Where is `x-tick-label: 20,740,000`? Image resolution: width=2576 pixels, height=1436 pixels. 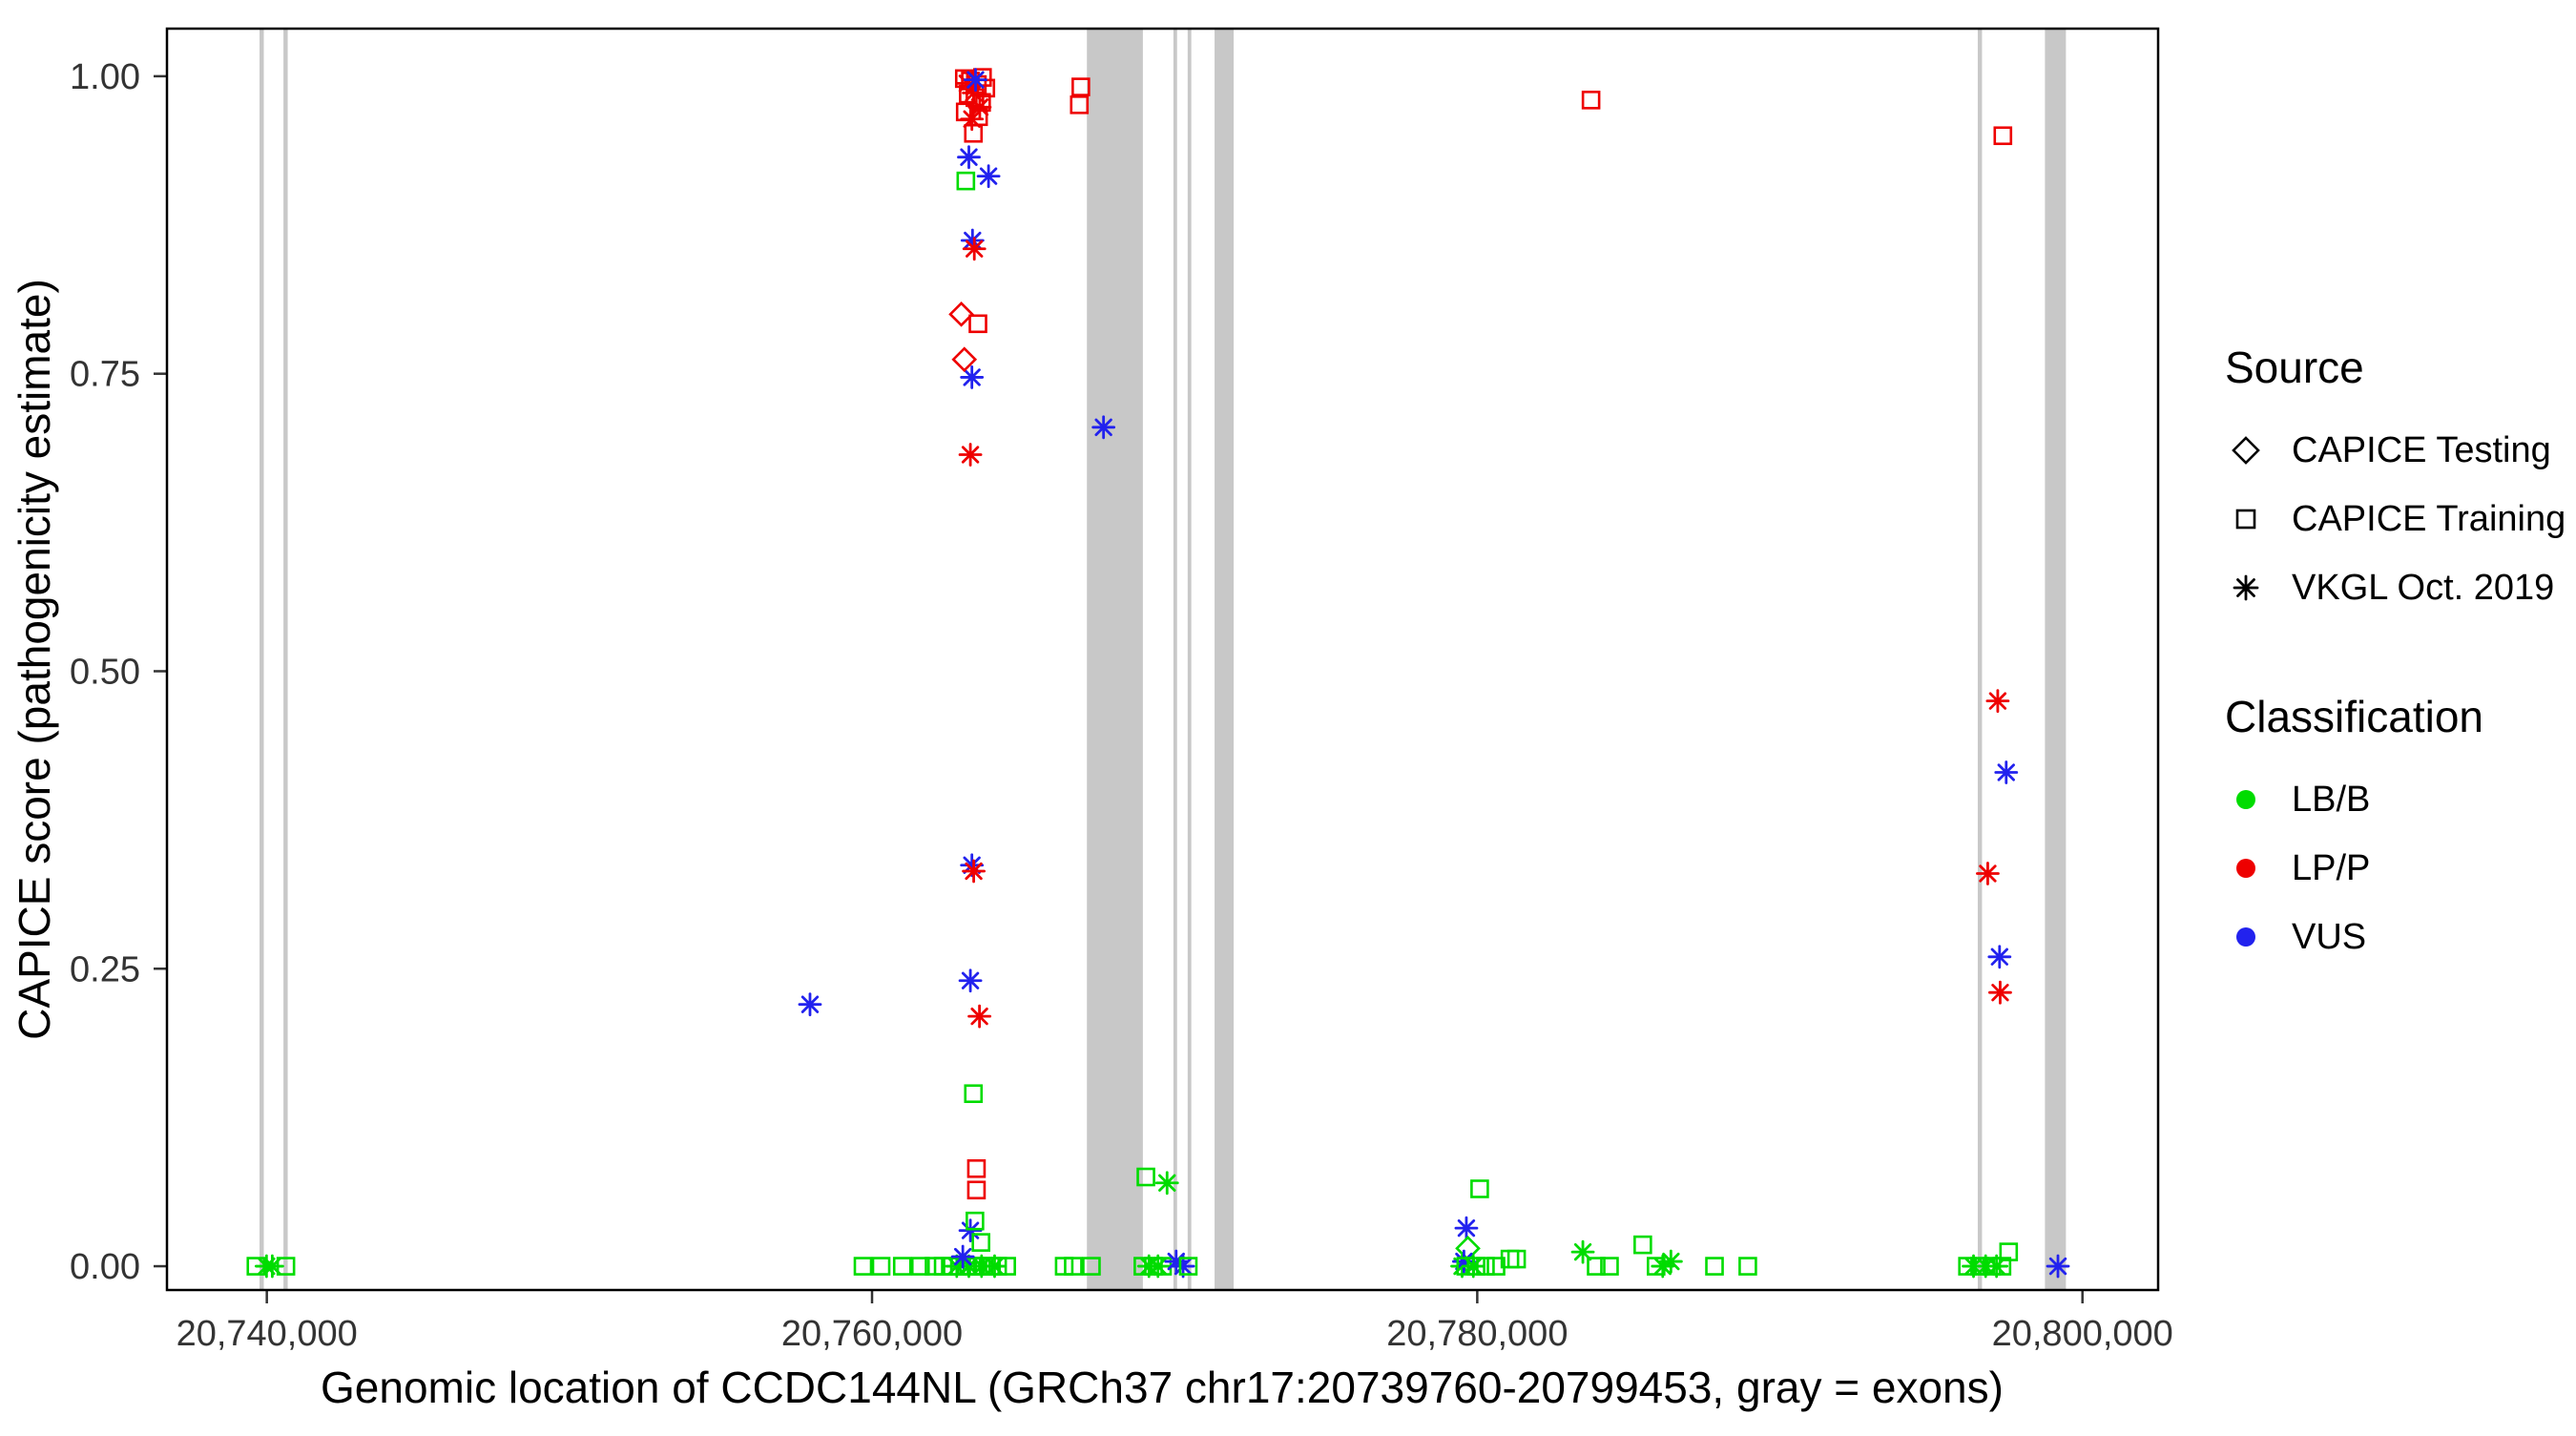 x-tick-label: 20,740,000 is located at coordinates (267, 1334).